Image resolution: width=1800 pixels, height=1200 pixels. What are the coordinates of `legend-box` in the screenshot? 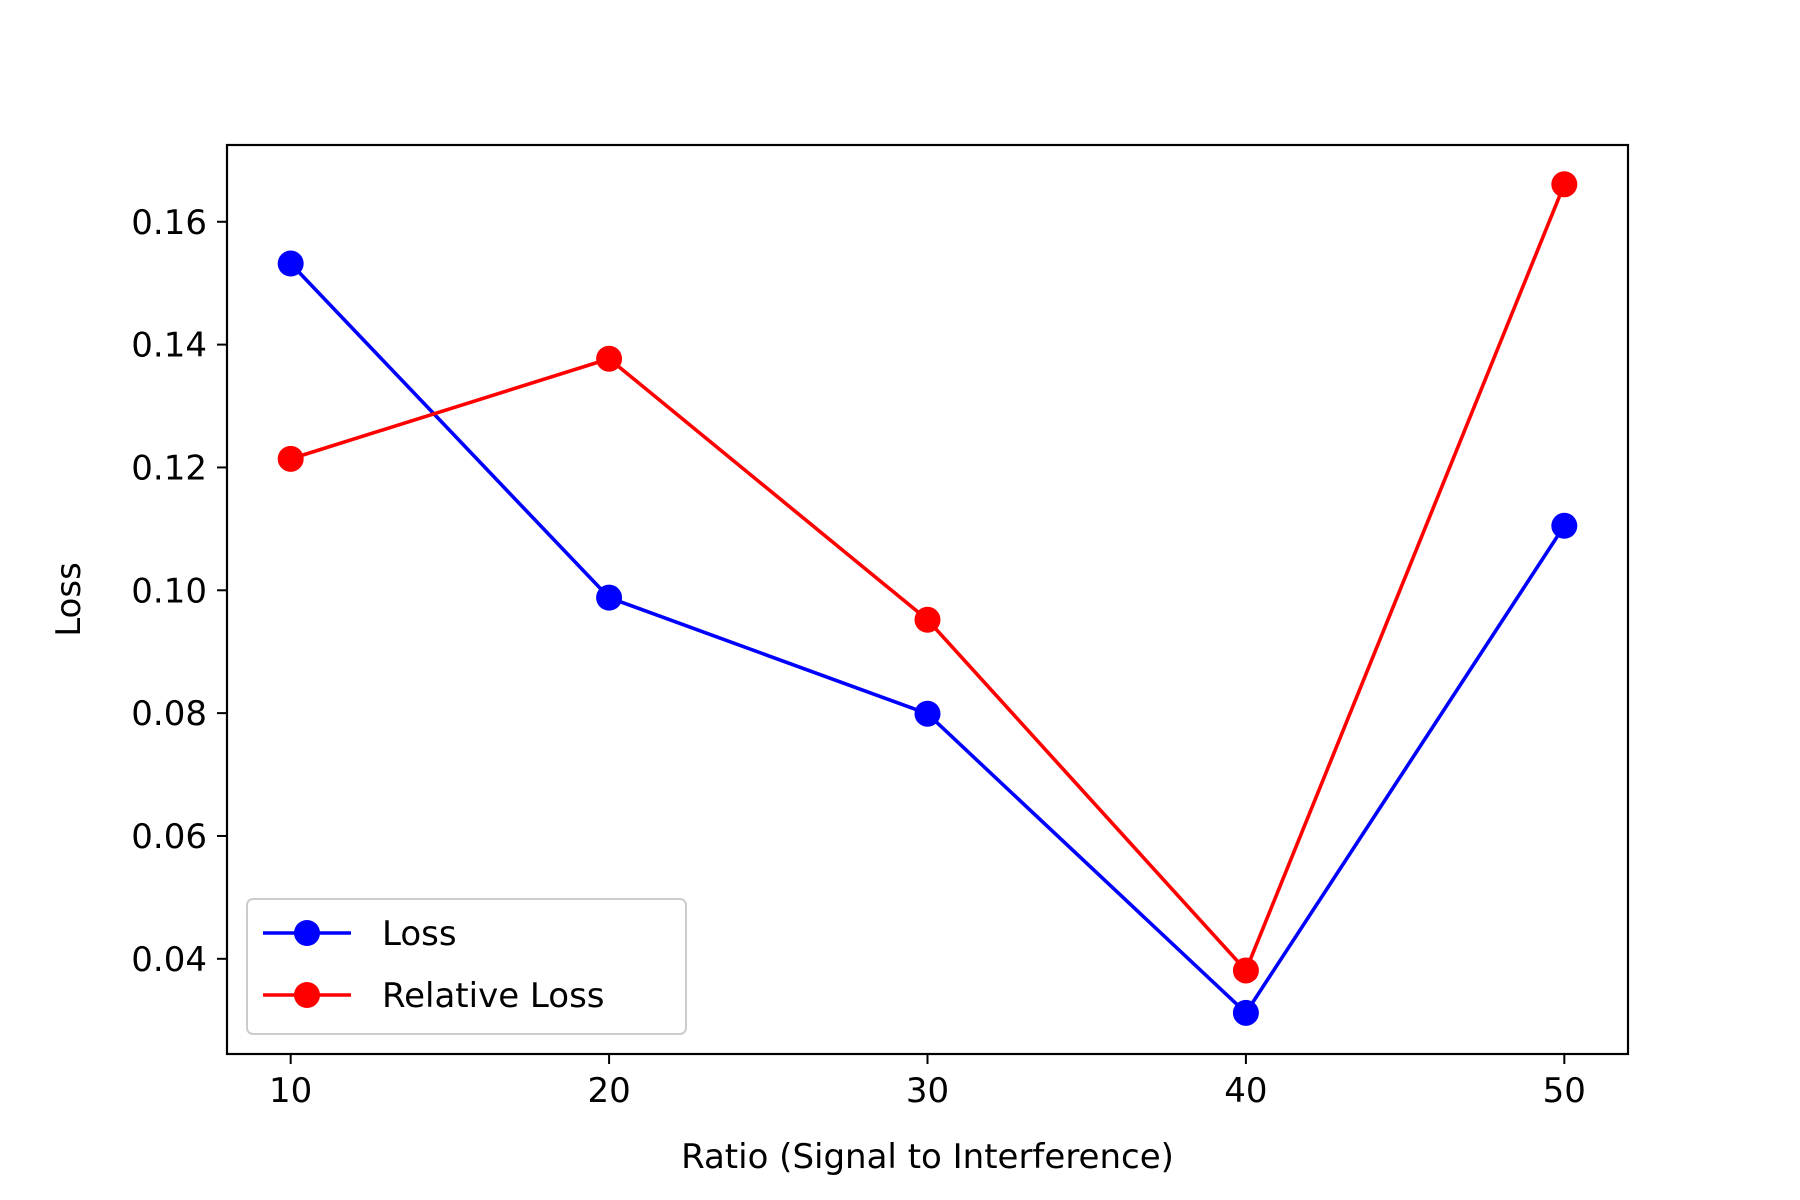 It's located at (466, 966).